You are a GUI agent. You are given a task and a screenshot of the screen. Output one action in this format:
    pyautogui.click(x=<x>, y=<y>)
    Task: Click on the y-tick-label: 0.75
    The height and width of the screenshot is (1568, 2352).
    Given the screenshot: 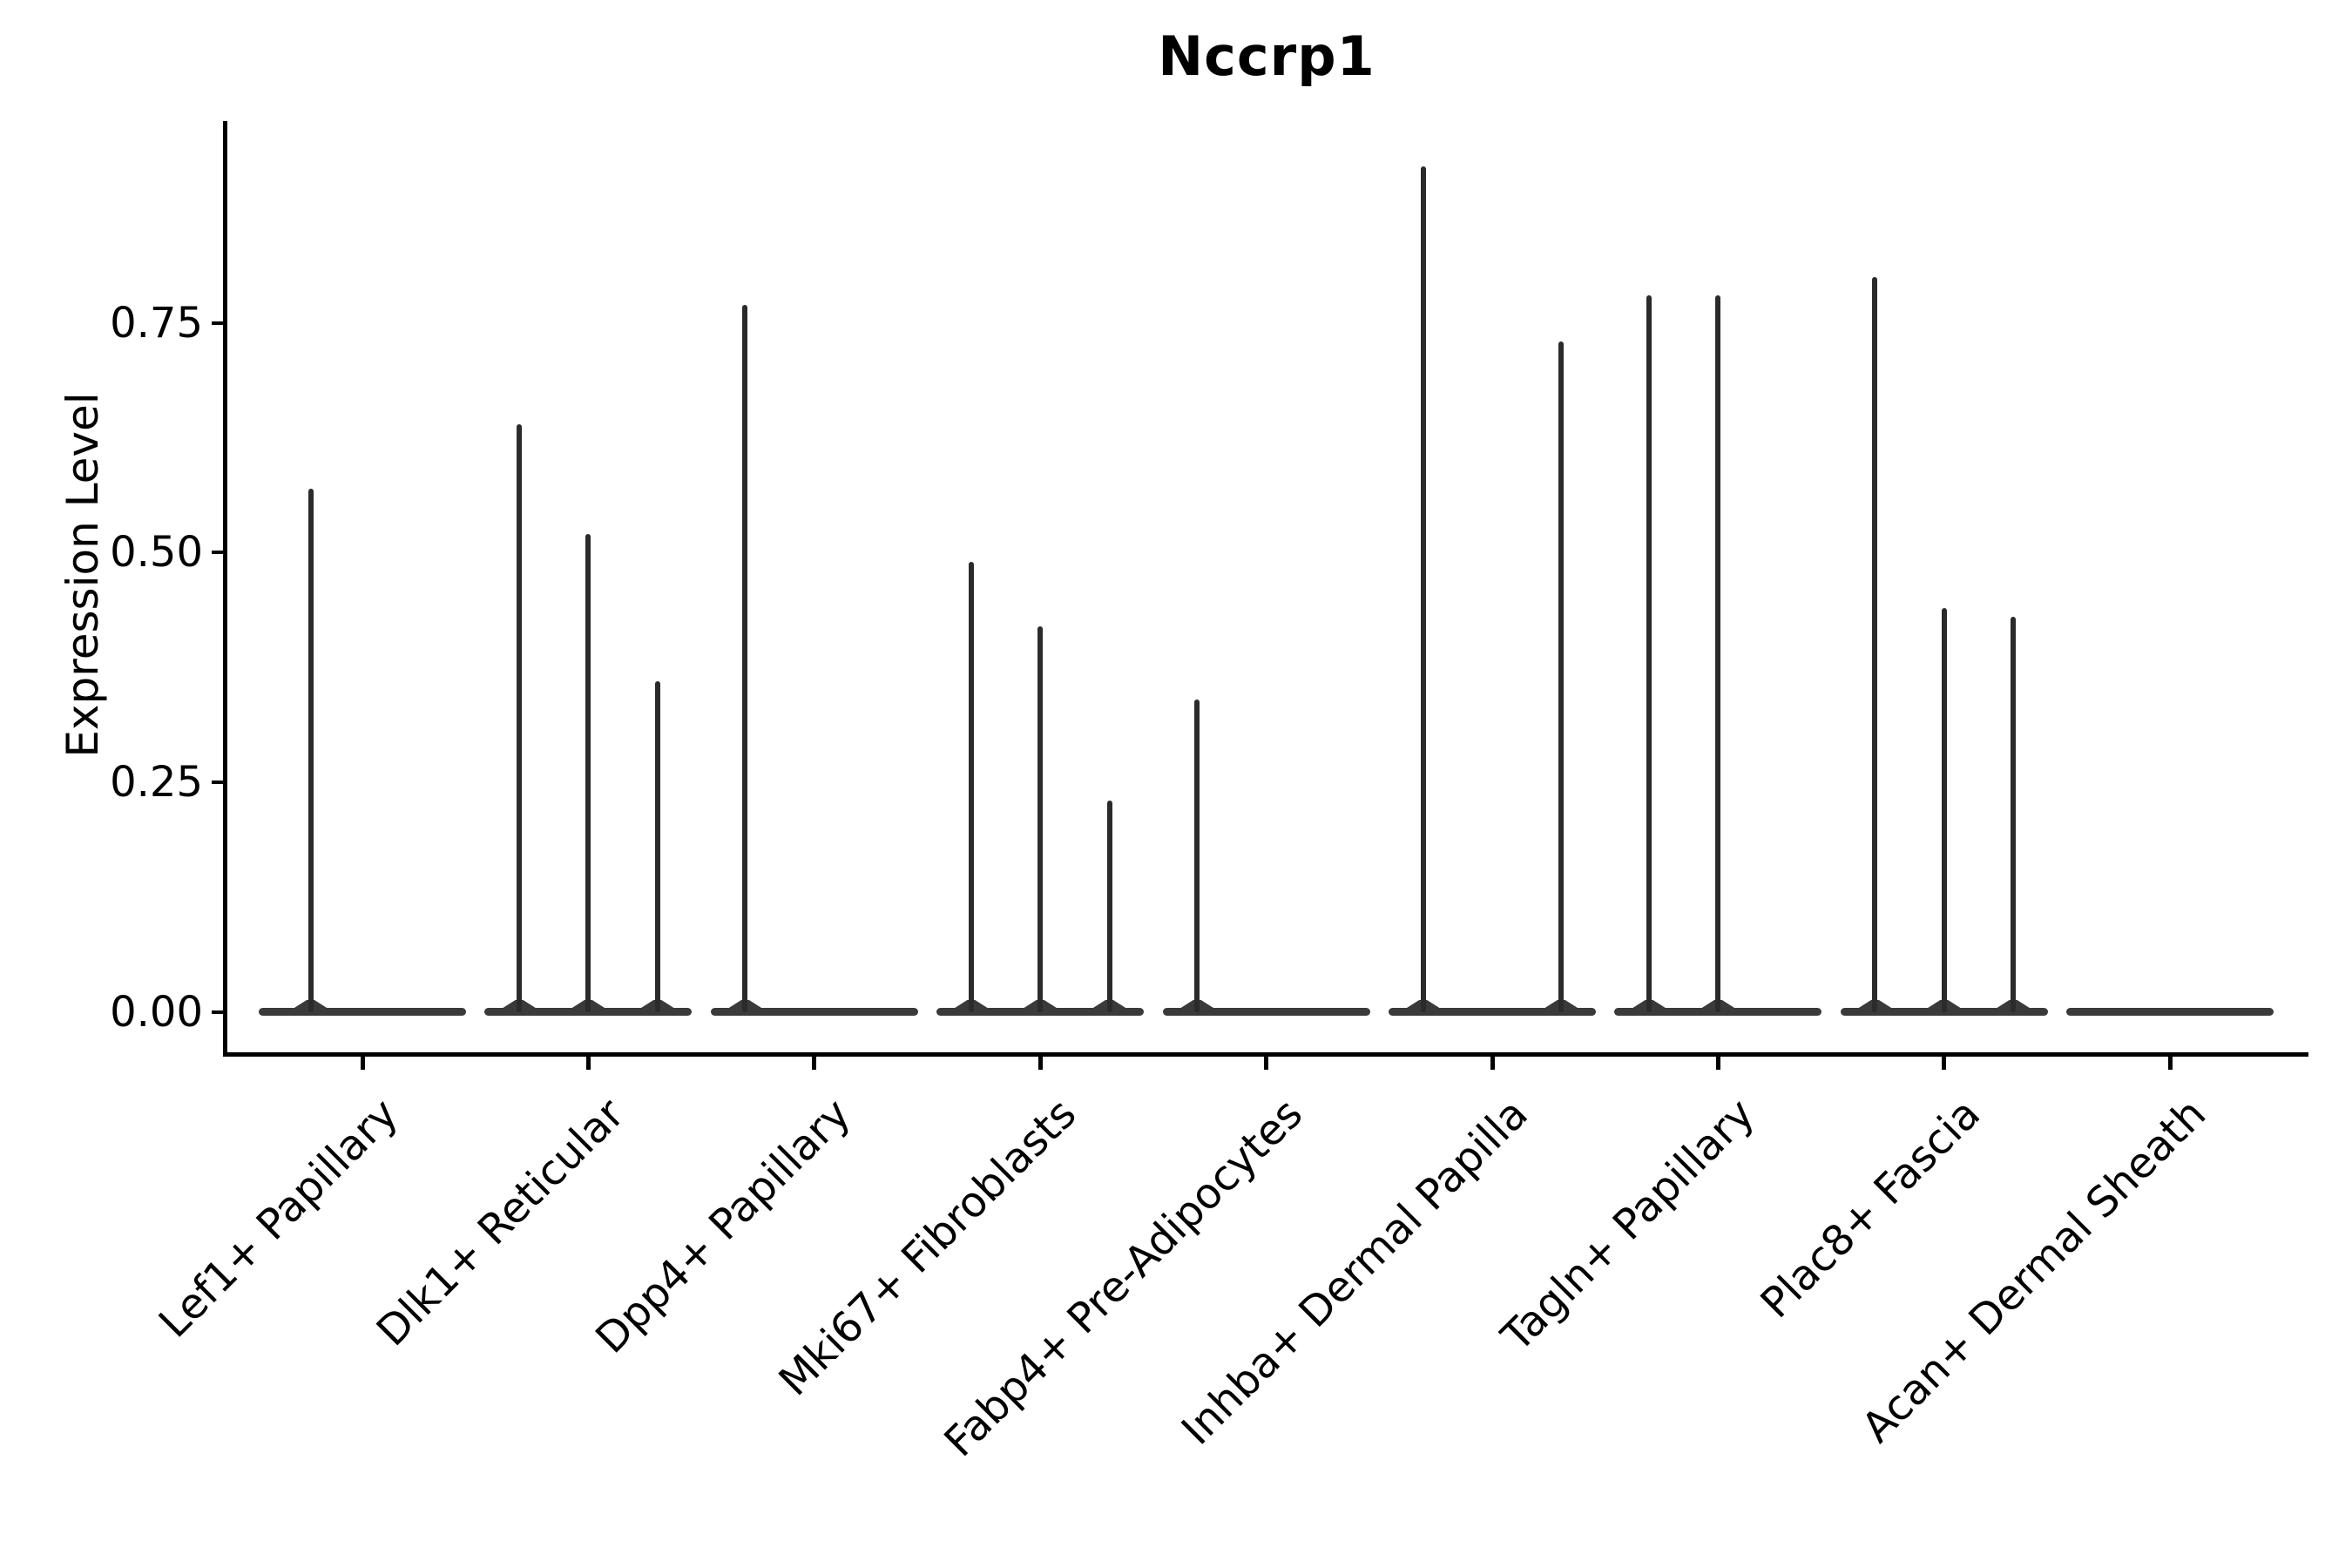 What is the action you would take?
    pyautogui.click(x=156, y=323)
    